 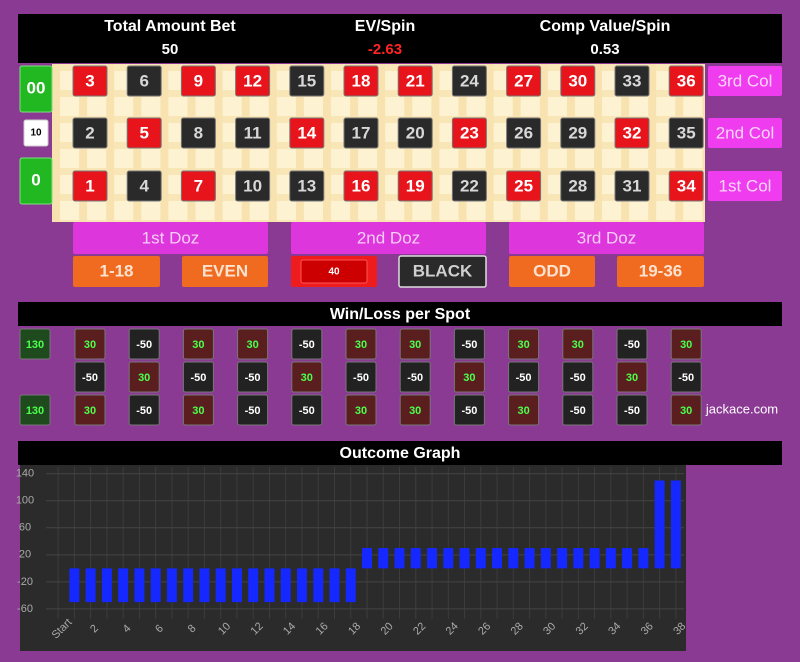 What do you see at coordinates (388, 238) in the screenshot?
I see `dozen-bet` at bounding box center [388, 238].